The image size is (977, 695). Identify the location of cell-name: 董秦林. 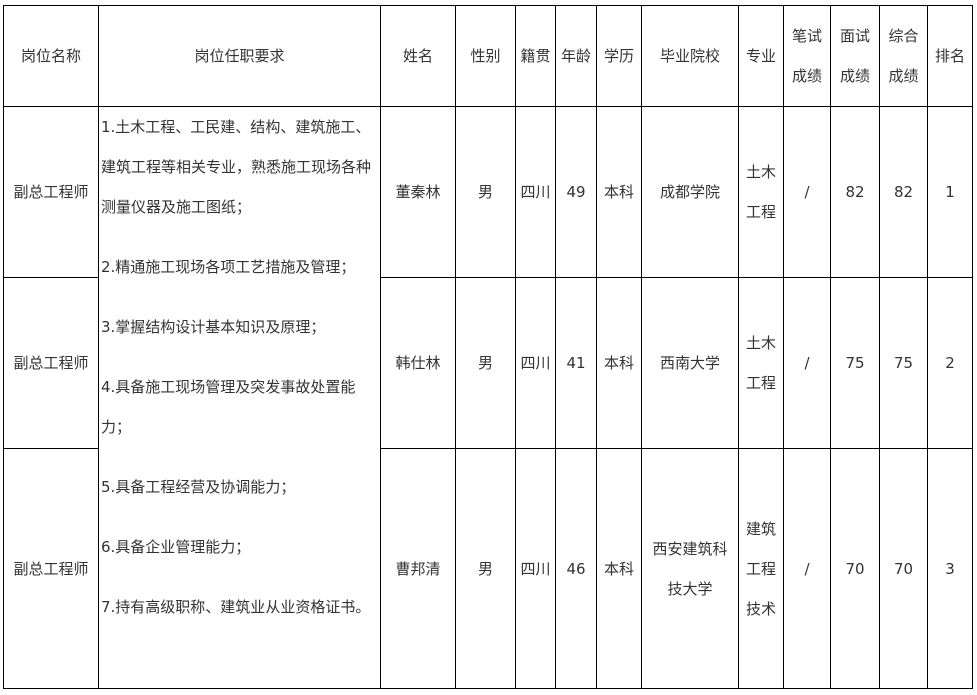
(418, 192).